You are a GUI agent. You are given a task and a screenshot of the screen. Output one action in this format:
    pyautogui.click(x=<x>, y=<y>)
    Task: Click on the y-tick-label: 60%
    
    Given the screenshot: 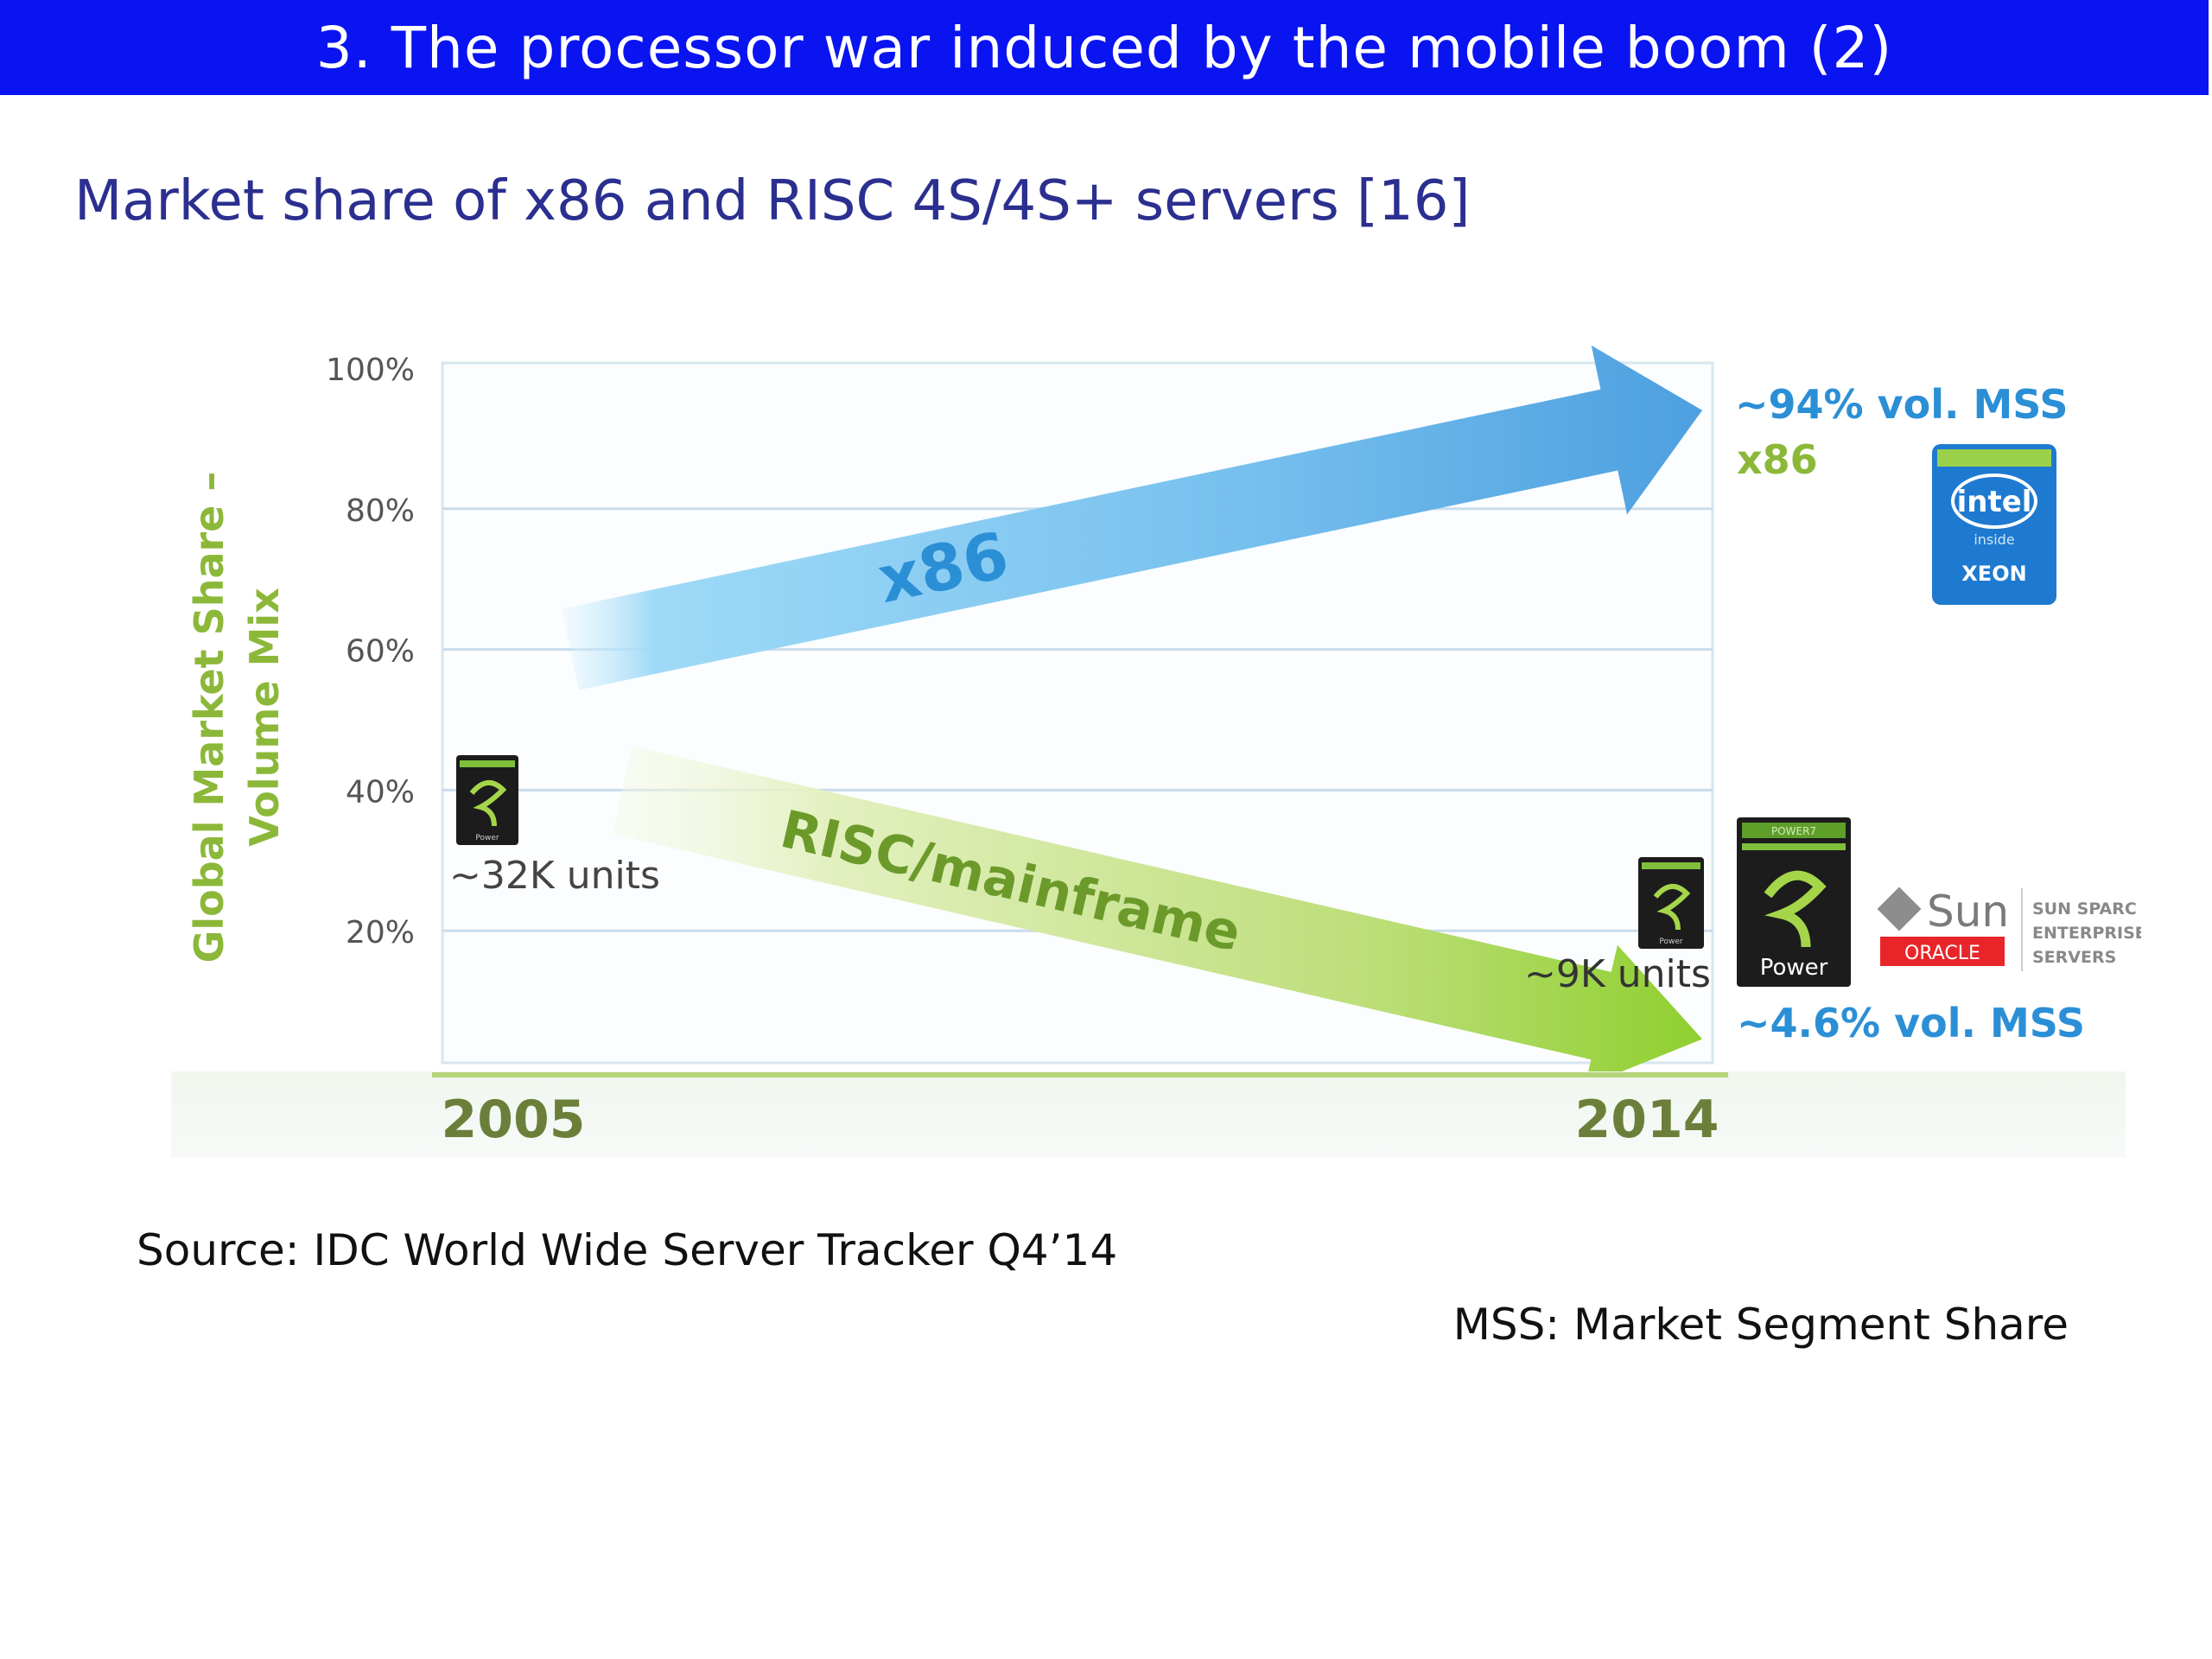 What is the action you would take?
    pyautogui.click(x=380, y=652)
    